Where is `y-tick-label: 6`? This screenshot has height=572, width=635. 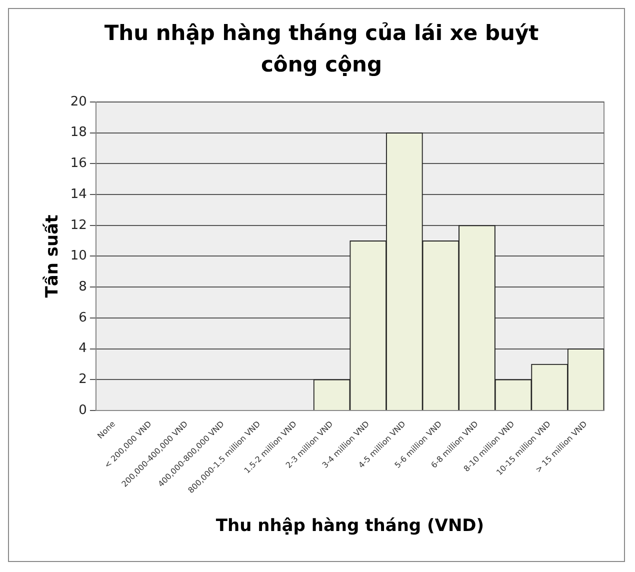
y-tick-label: 6 is located at coordinates (82, 318).